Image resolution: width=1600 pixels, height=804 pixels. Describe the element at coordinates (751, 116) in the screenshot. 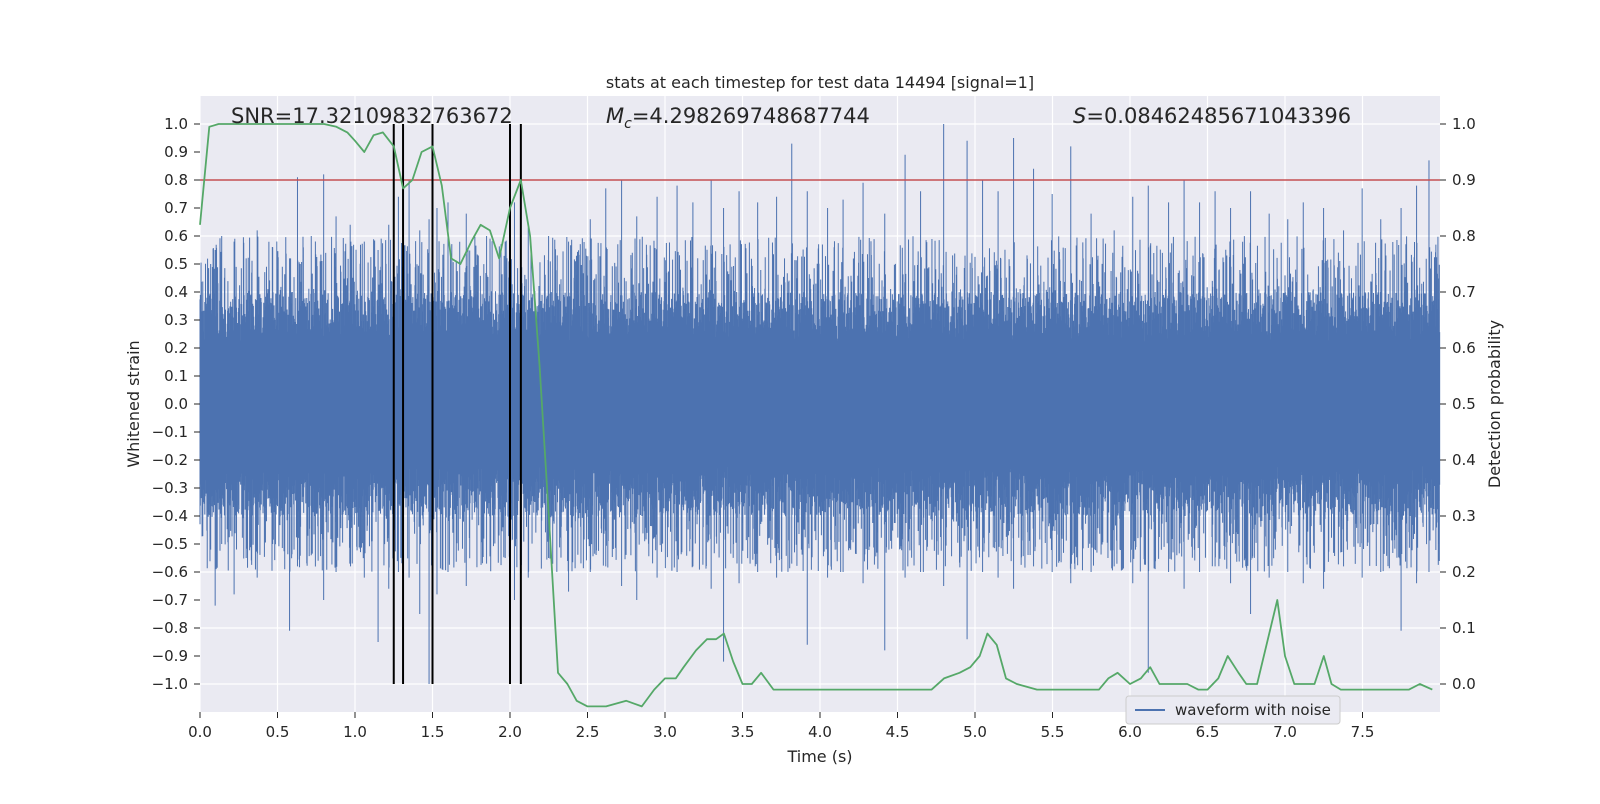

I see `chirp-mass-value: =4.298269748687744` at that location.